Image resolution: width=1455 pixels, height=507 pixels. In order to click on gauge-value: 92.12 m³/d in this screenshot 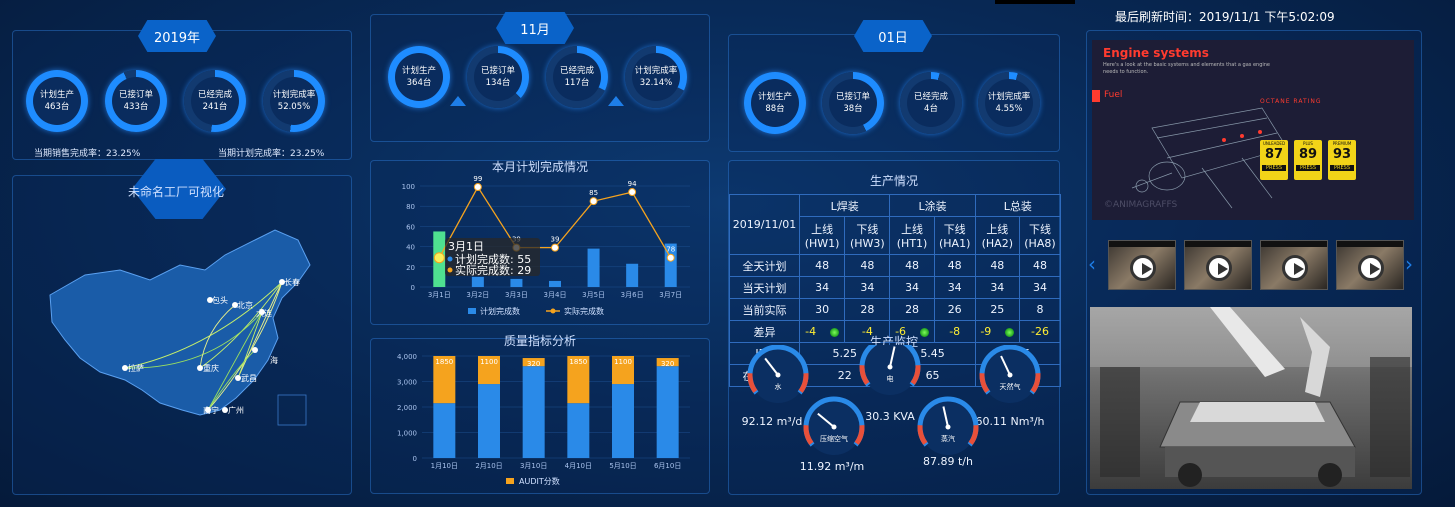, I will do `click(772, 421)`.